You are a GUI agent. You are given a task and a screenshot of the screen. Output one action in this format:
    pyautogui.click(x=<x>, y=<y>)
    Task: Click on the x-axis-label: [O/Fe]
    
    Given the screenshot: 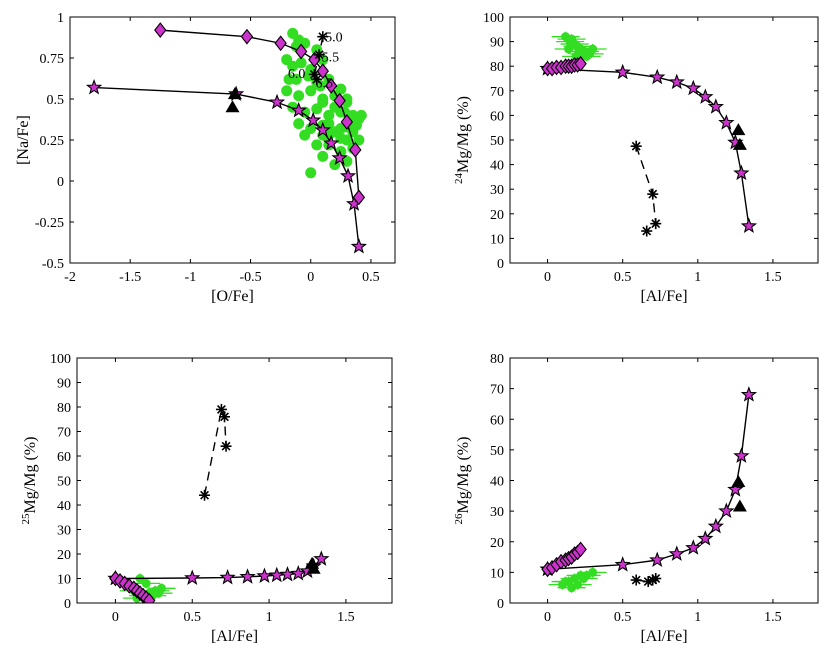 What is the action you would take?
    pyautogui.click(x=232, y=296)
    